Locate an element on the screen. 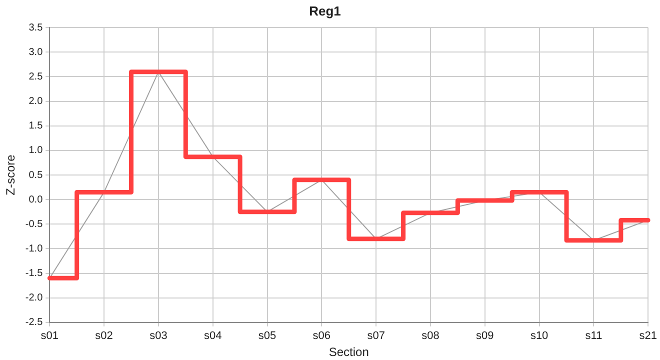 The height and width of the screenshot is (360, 660). y-tick-label: 2.0 is located at coordinates (36, 102).